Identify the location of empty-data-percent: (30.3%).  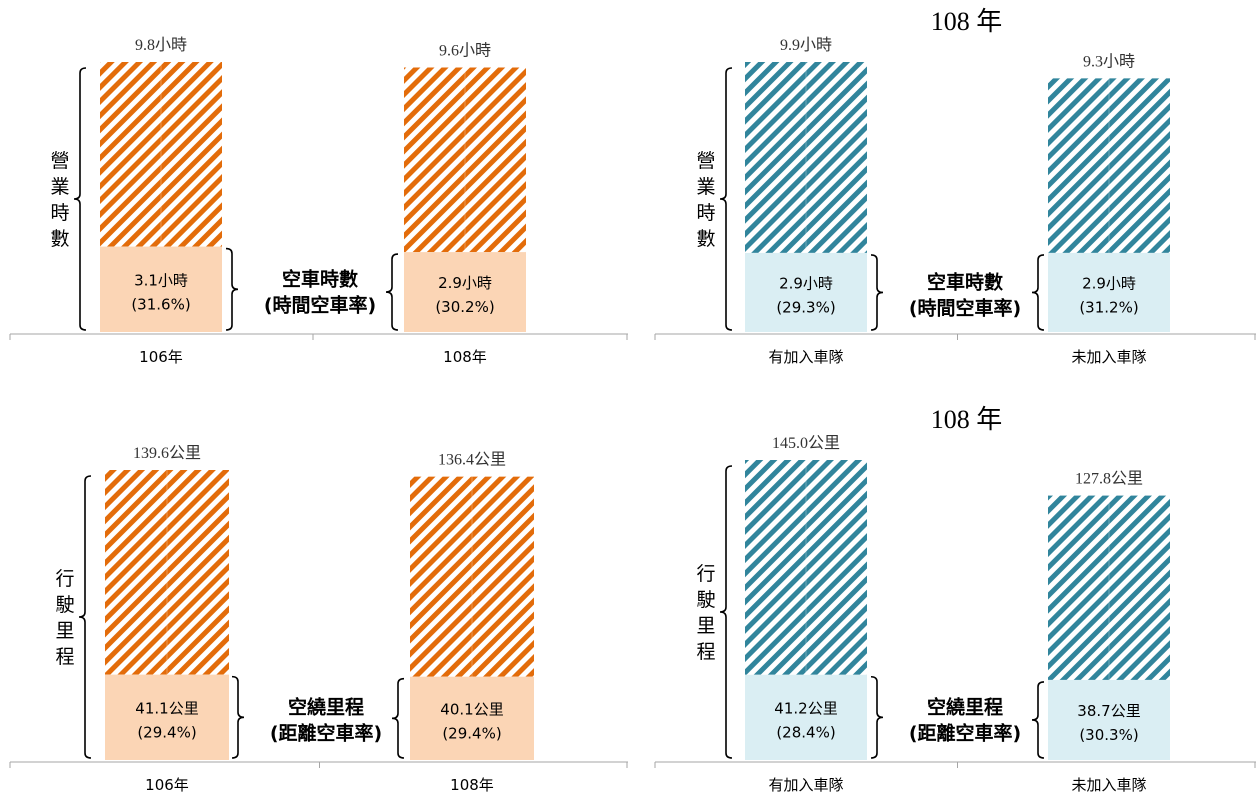
(1108, 735).